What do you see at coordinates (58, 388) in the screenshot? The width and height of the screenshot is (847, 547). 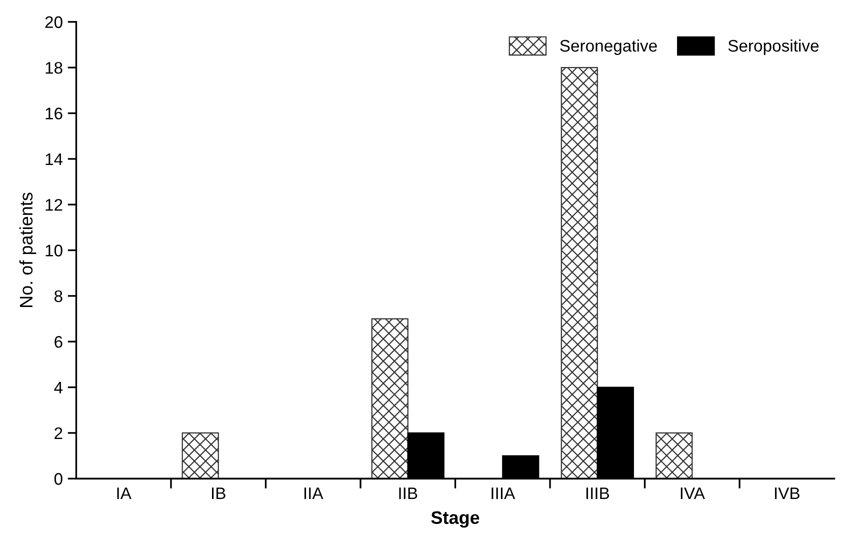 I see `y-tick-label: 4` at bounding box center [58, 388].